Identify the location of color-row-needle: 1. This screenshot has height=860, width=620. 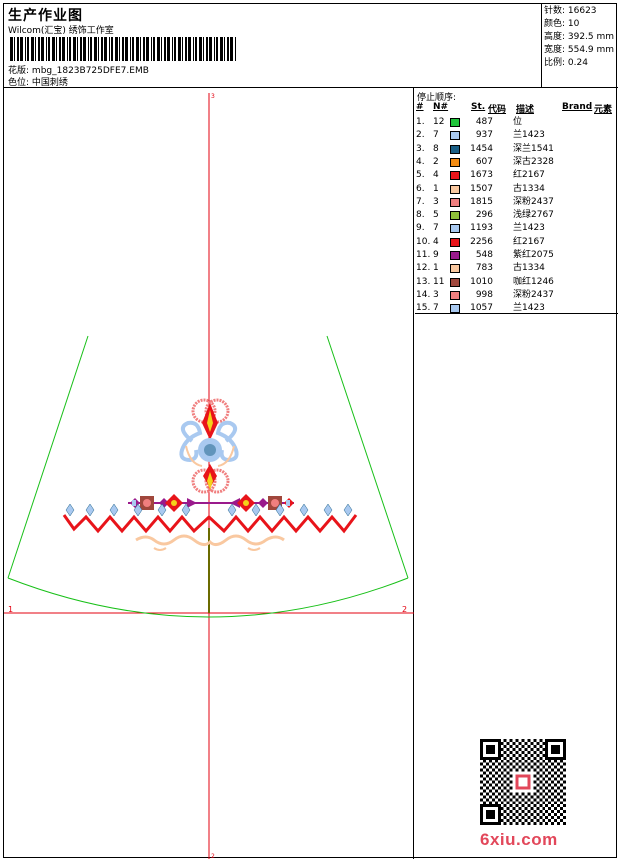
(436, 188).